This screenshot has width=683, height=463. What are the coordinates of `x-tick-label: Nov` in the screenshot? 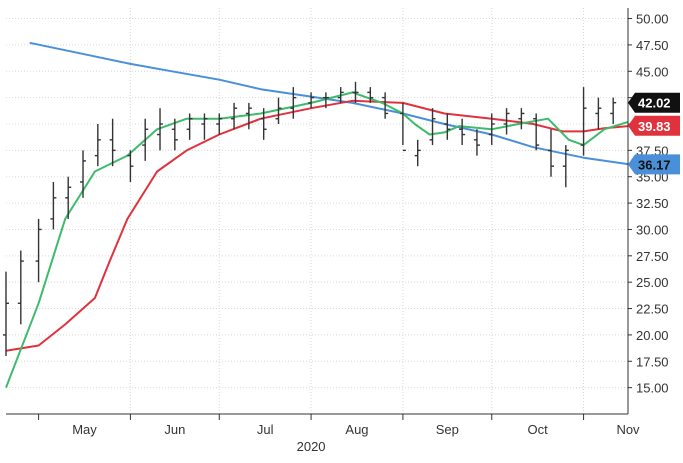 It's located at (628, 429).